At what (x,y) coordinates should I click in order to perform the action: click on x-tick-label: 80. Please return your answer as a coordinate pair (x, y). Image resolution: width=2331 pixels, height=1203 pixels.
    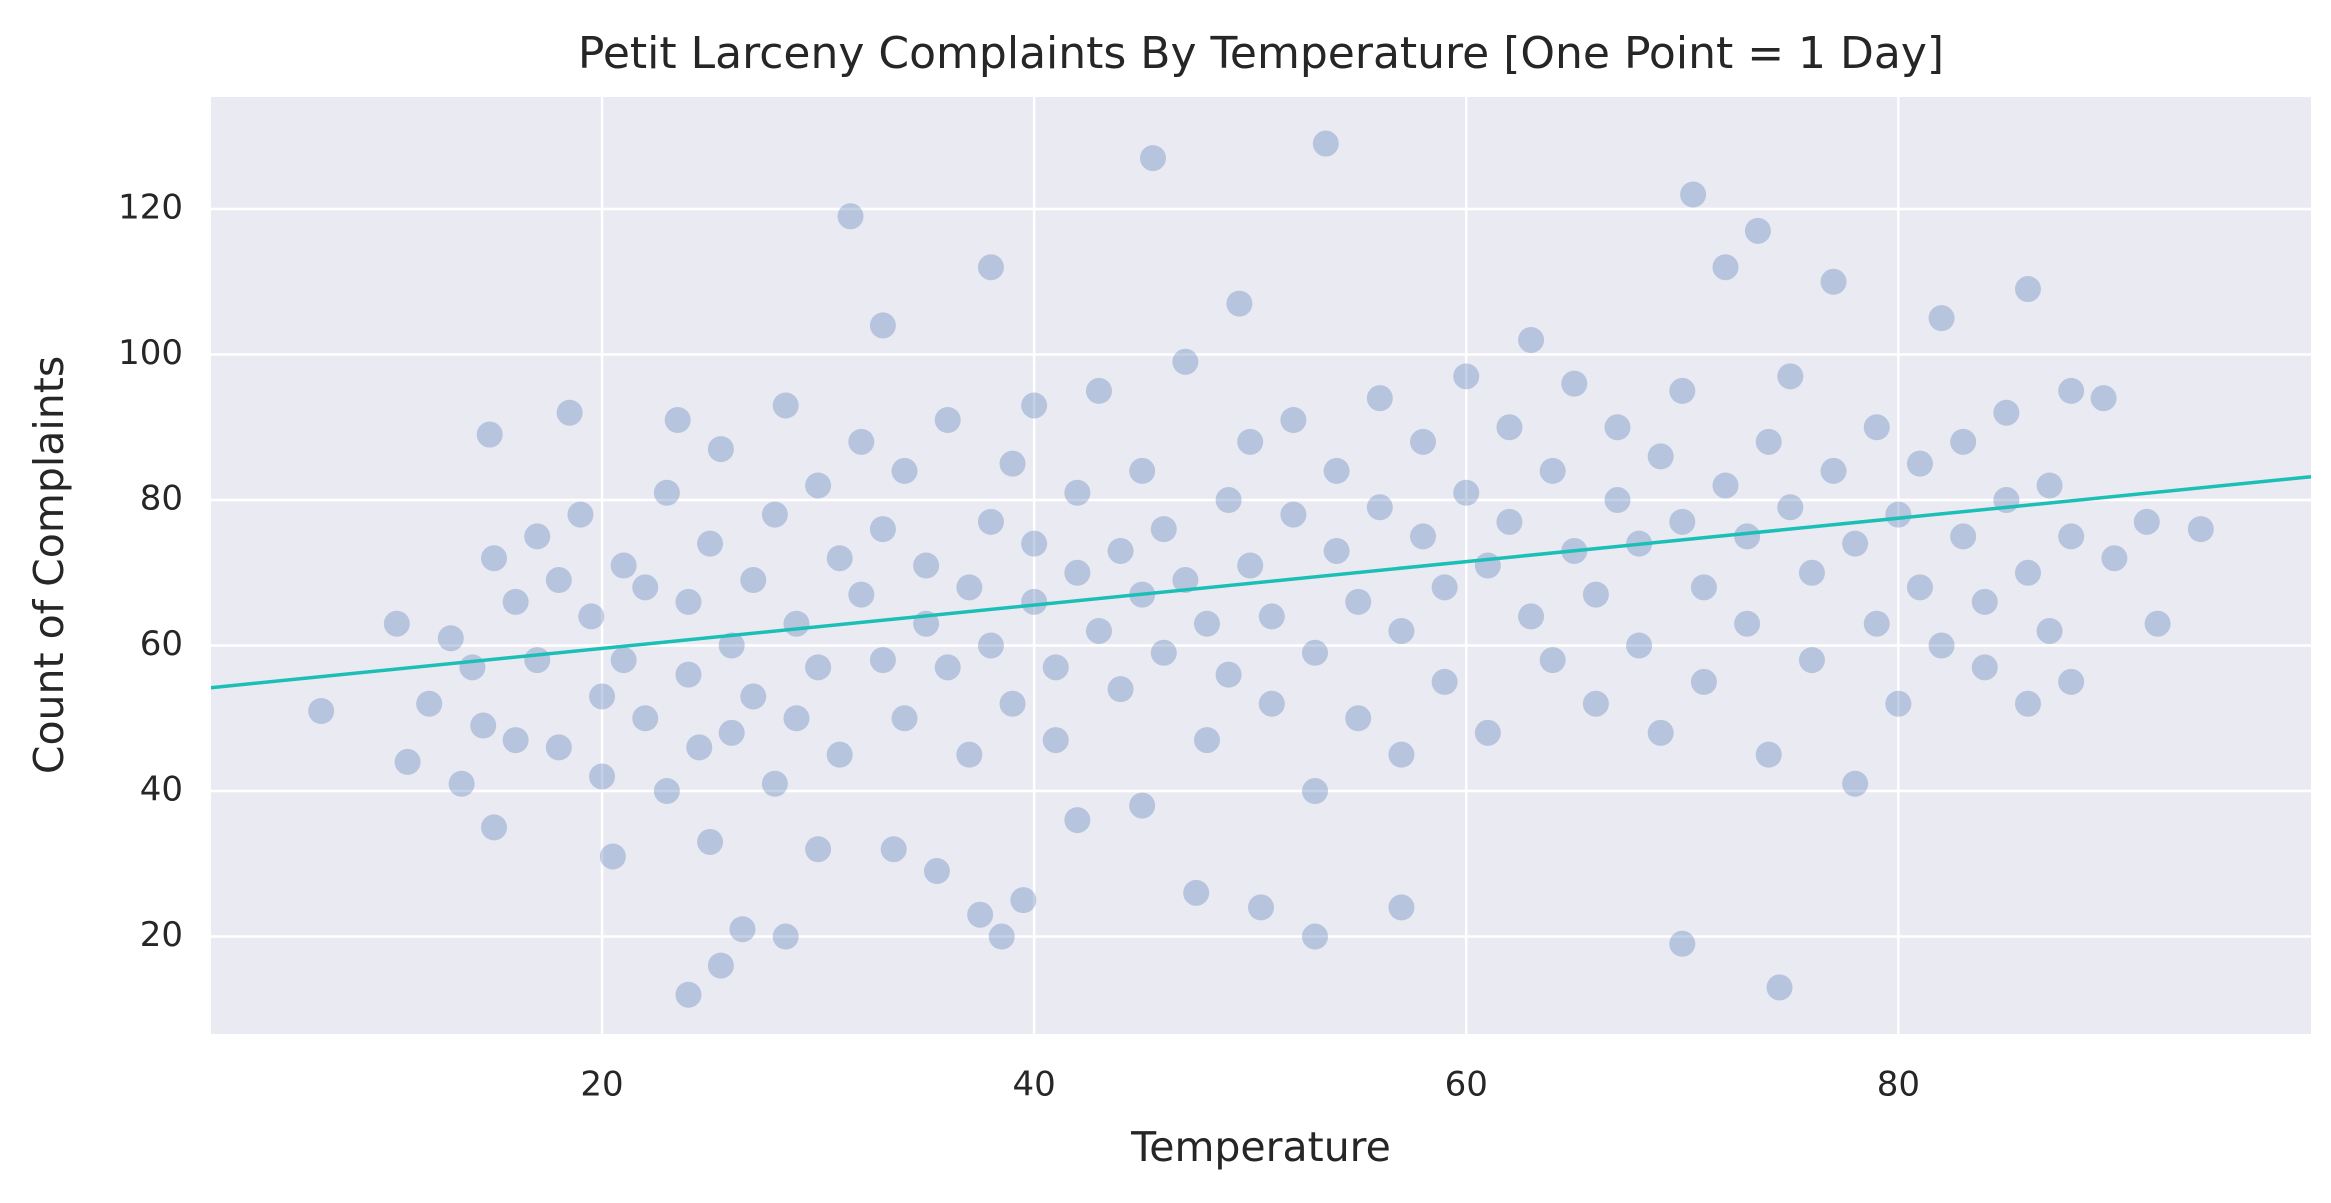
    Looking at the image, I should click on (1898, 1085).